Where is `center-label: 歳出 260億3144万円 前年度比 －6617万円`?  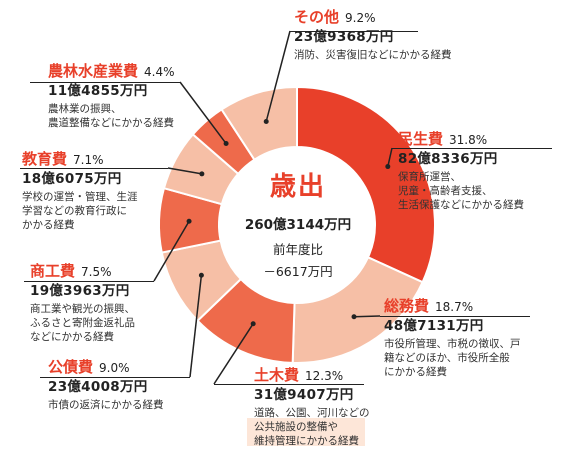
center-label: 歳出 260億3144万円 前年度比 －6617万円 is located at coordinates (298, 223).